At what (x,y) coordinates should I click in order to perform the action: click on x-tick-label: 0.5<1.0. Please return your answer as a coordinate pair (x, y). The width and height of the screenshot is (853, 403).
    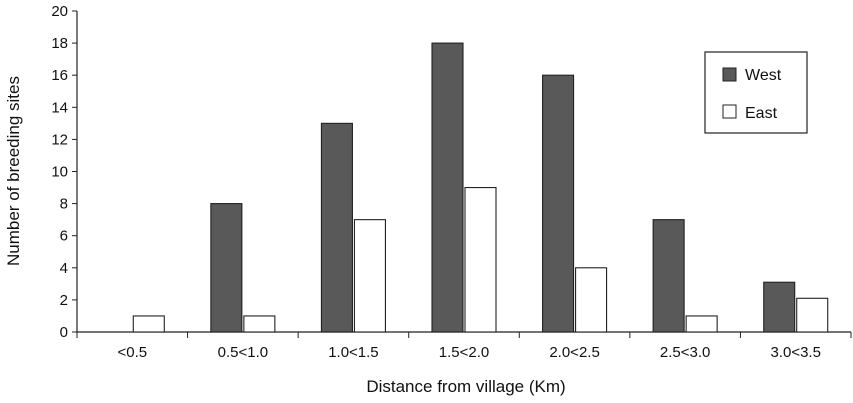
    Looking at the image, I should click on (243, 352).